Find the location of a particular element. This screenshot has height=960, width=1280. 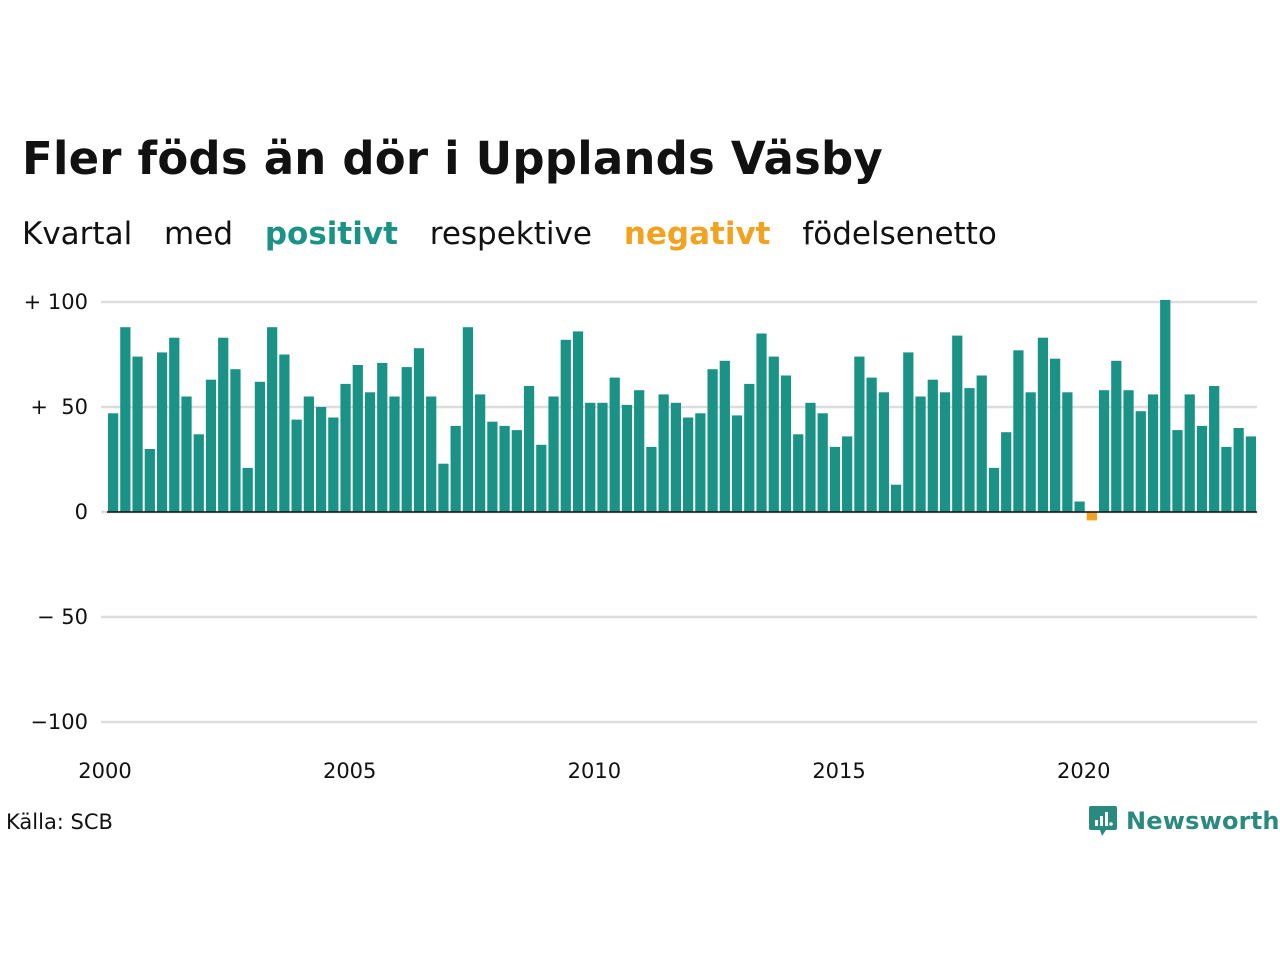

chart-title: Fler föds än dör i Upplands Väsby is located at coordinates (452, 158).